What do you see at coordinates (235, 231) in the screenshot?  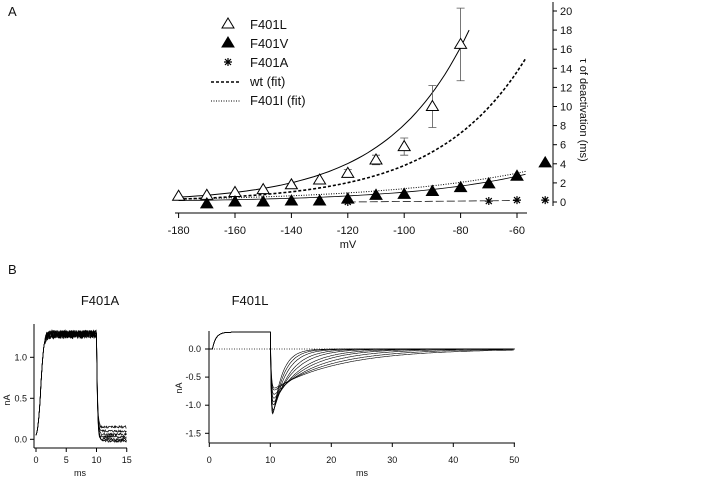 I see `x-tick-label: -160` at bounding box center [235, 231].